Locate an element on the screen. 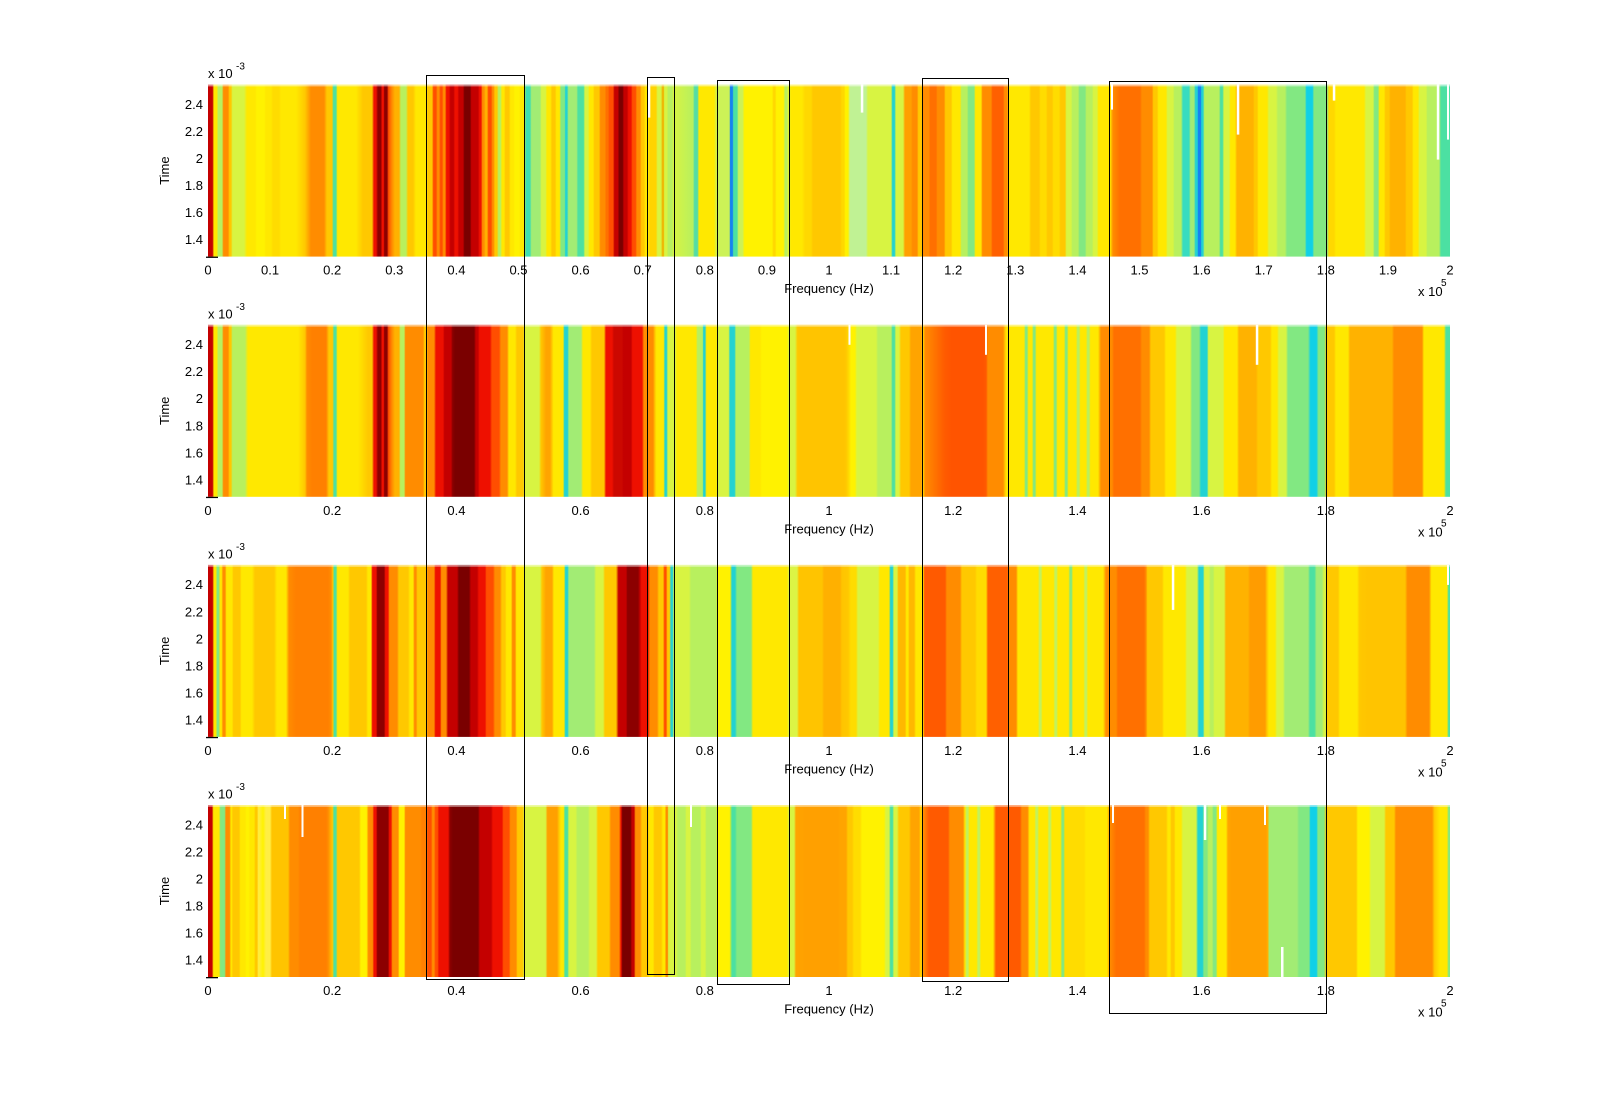 This screenshot has width=1601, height=1106. svg-text: 0.1 is located at coordinates (270, 270).